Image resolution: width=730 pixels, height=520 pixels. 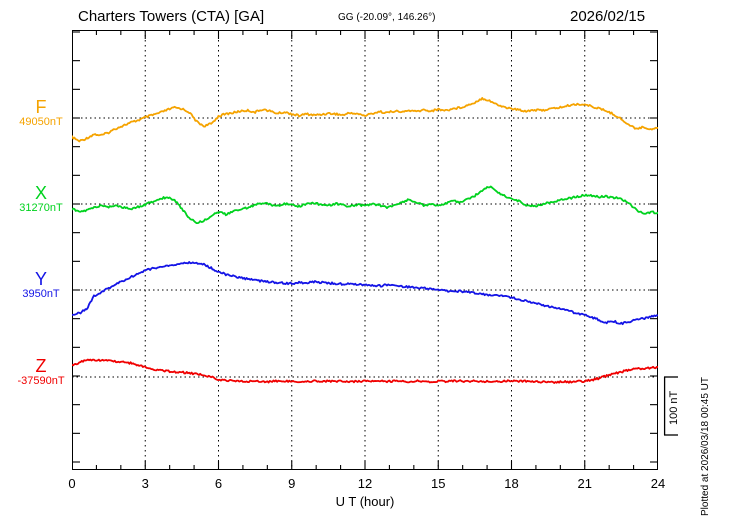 I want to click on geographic-coordinates: GG (-20.09°, 146.26°), so click(x=387, y=17).